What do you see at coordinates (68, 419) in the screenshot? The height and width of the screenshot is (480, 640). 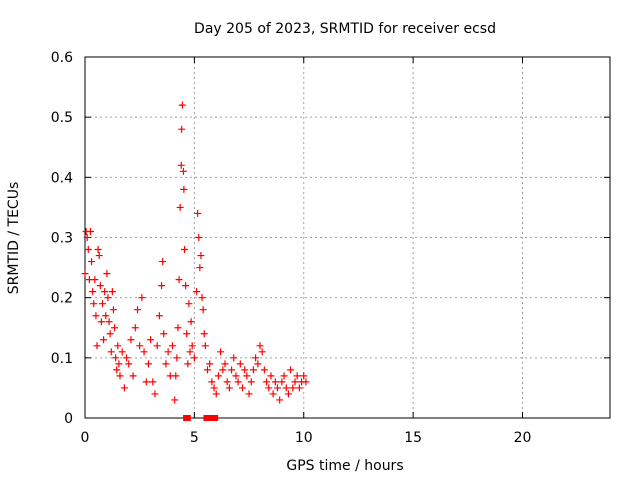 I see `y-tick-label: 0` at bounding box center [68, 419].